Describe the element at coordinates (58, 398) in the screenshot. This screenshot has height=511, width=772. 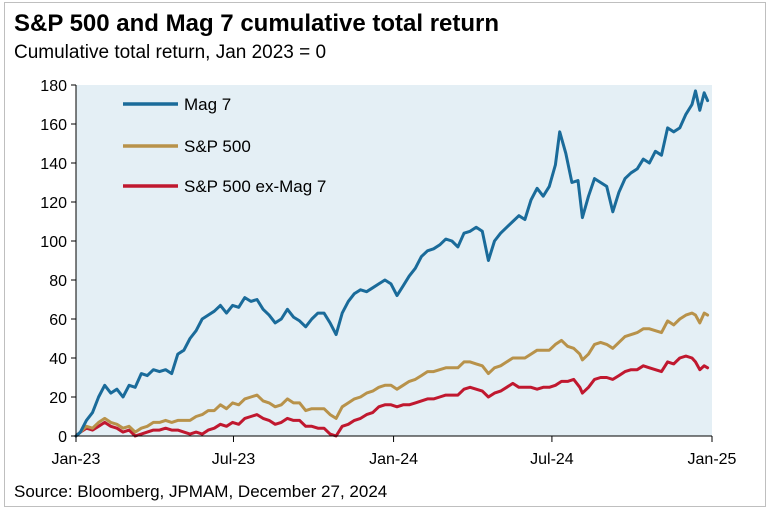
I see `y-tick-label: 20` at that location.